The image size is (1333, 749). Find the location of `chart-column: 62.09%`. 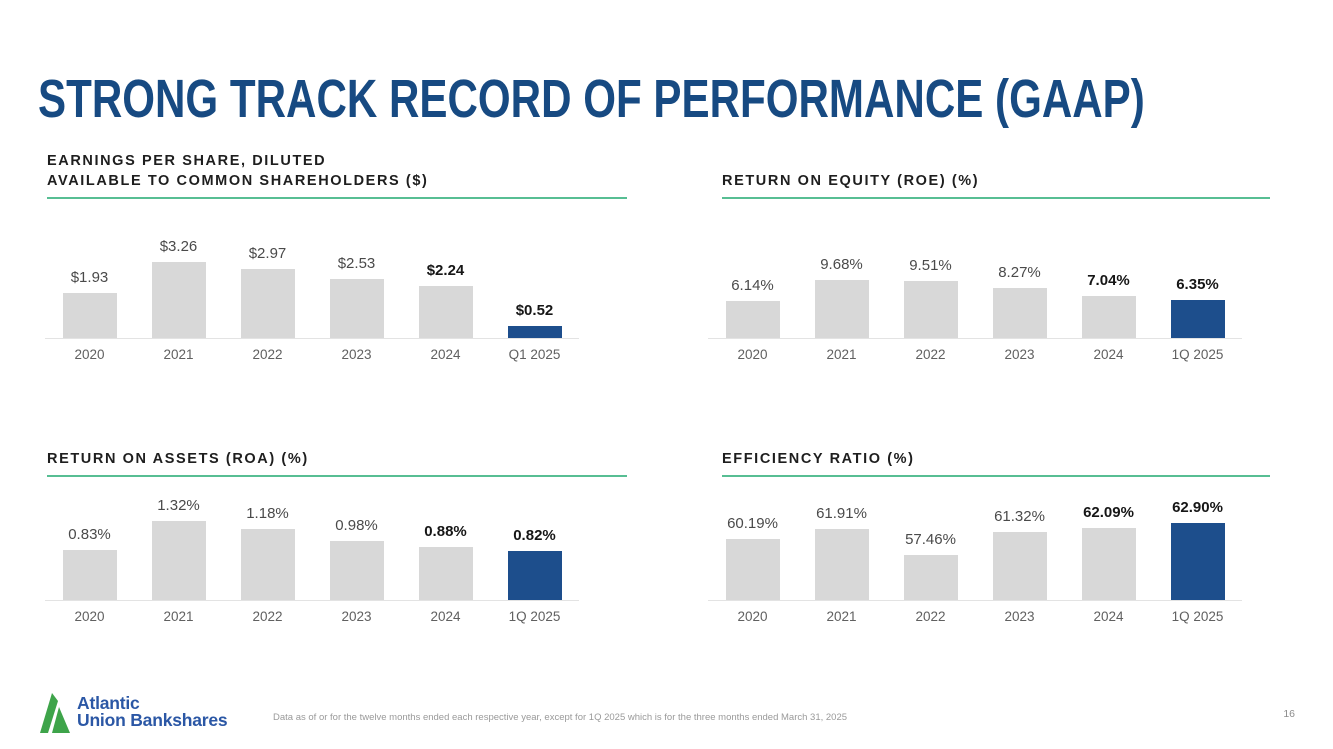

chart-column: 62.09% is located at coordinates (1108, 549).